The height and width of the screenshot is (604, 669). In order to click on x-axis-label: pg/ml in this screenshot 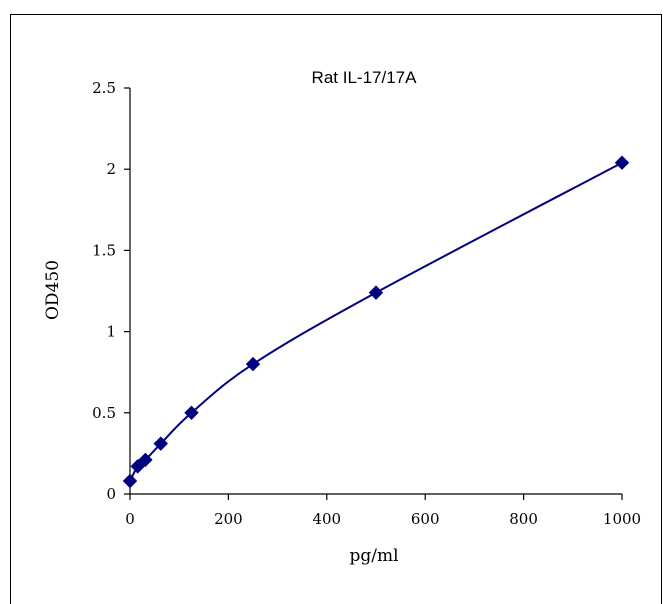, I will do `click(373, 556)`.